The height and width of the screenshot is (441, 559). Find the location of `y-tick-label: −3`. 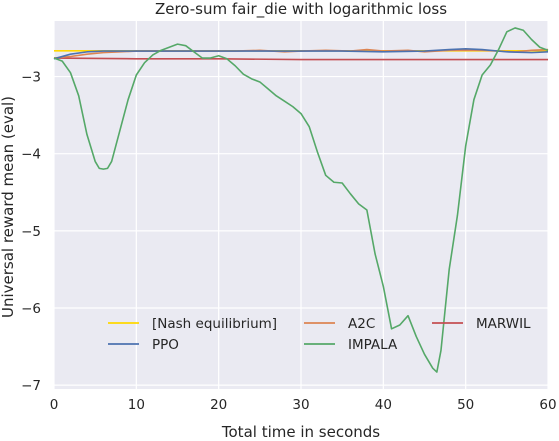

y-tick-label: −3 is located at coordinates (31, 78).